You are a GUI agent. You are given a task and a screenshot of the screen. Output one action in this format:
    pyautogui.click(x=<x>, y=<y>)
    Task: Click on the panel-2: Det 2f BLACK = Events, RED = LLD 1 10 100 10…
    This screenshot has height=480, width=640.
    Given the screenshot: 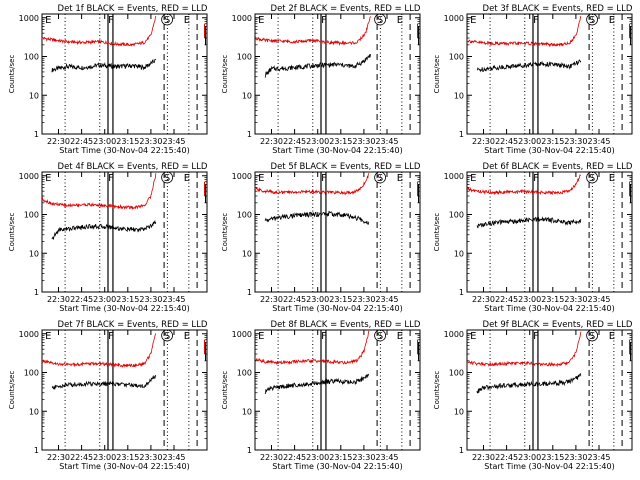 What is the action you would take?
    pyautogui.click(x=321, y=79)
    